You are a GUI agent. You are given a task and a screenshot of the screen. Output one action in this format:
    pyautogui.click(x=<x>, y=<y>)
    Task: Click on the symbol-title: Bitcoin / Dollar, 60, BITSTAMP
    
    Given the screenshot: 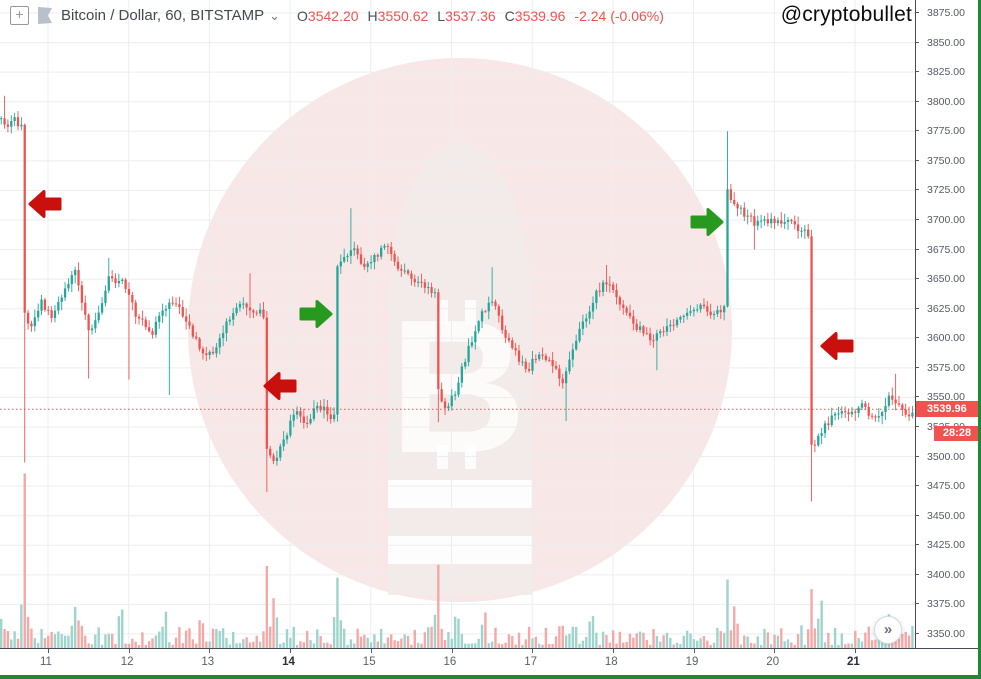 What is the action you would take?
    pyautogui.click(x=163, y=15)
    